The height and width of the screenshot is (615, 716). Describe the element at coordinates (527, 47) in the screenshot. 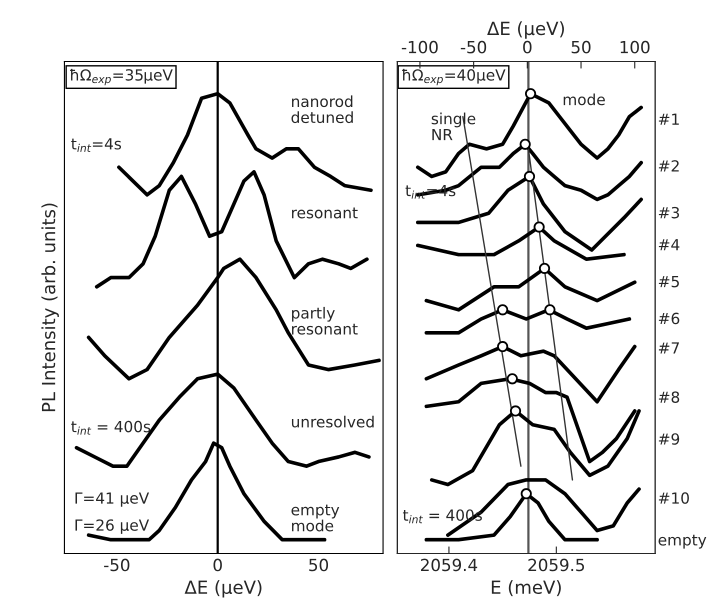

I see `x2-tick-label: 0` at that location.